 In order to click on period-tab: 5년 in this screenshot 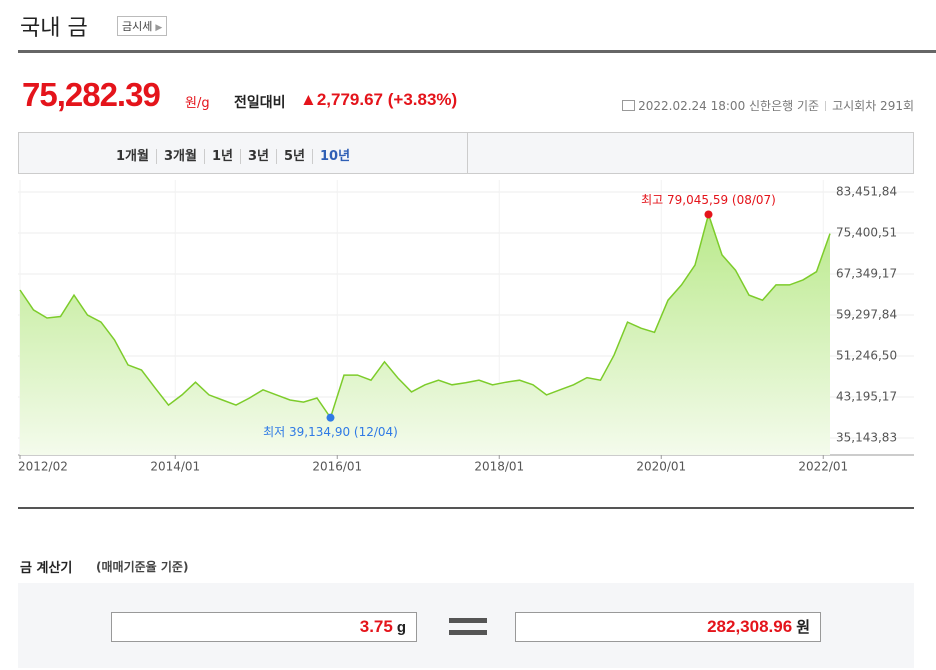, I will do `click(293, 156)`.